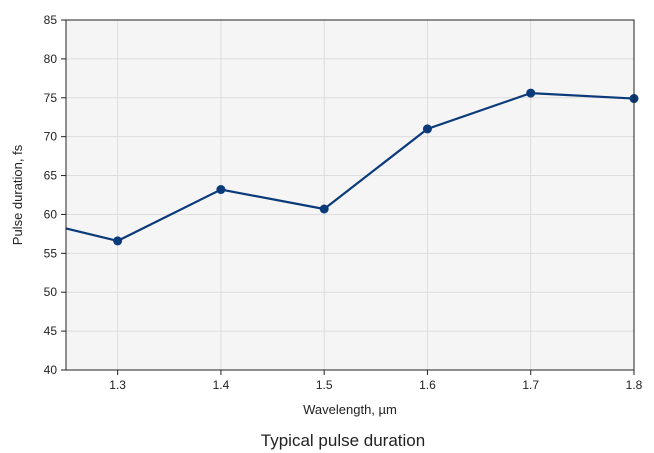 Image resolution: width=654 pixels, height=453 pixels. I want to click on y-tick-label: 50, so click(51, 292).